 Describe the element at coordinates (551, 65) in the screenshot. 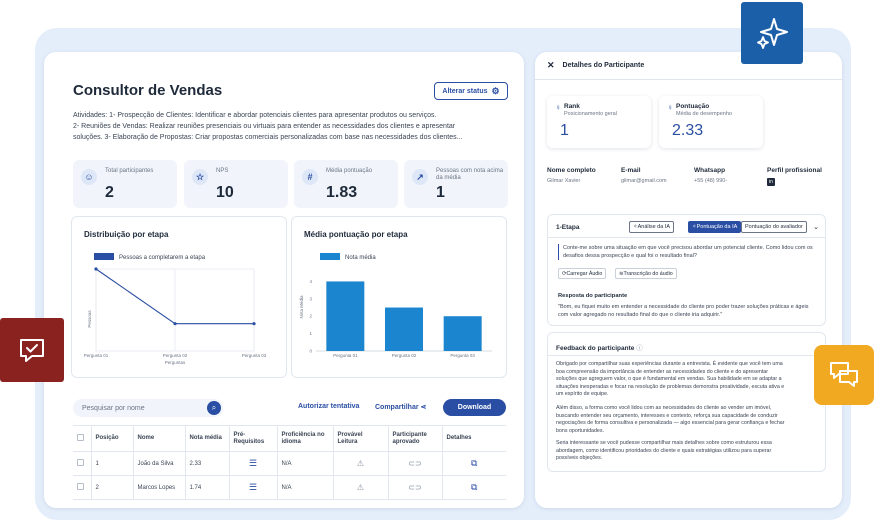

I see `close-icon: ✕` at that location.